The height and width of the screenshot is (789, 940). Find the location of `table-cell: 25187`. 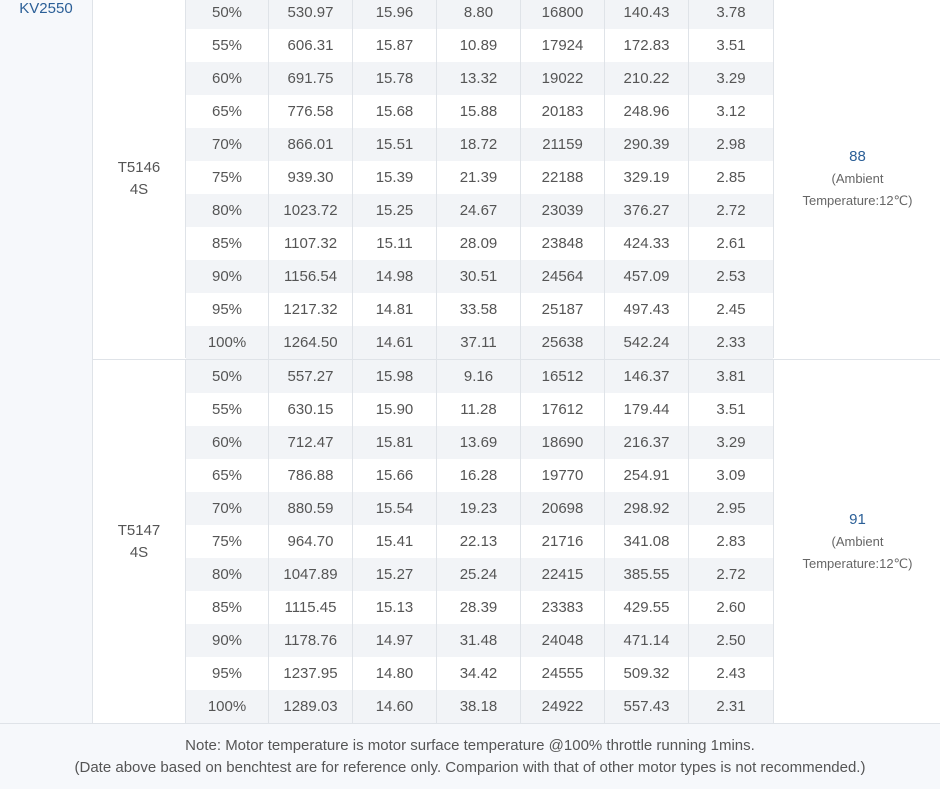

table-cell: 25187 is located at coordinates (563, 309).